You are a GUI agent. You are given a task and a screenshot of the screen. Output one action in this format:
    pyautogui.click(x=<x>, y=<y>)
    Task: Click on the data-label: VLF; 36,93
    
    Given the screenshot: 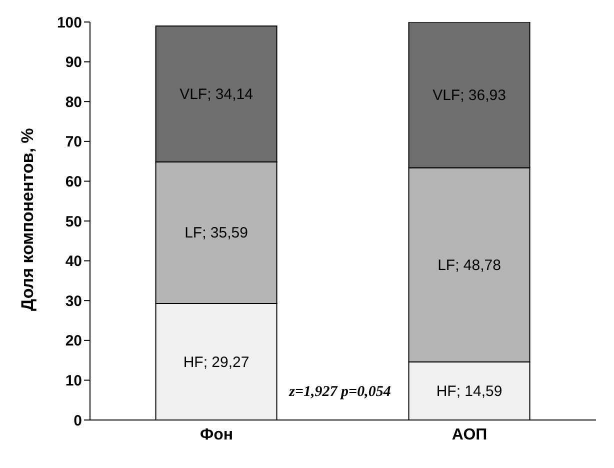 What is the action you would take?
    pyautogui.click(x=469, y=95)
    